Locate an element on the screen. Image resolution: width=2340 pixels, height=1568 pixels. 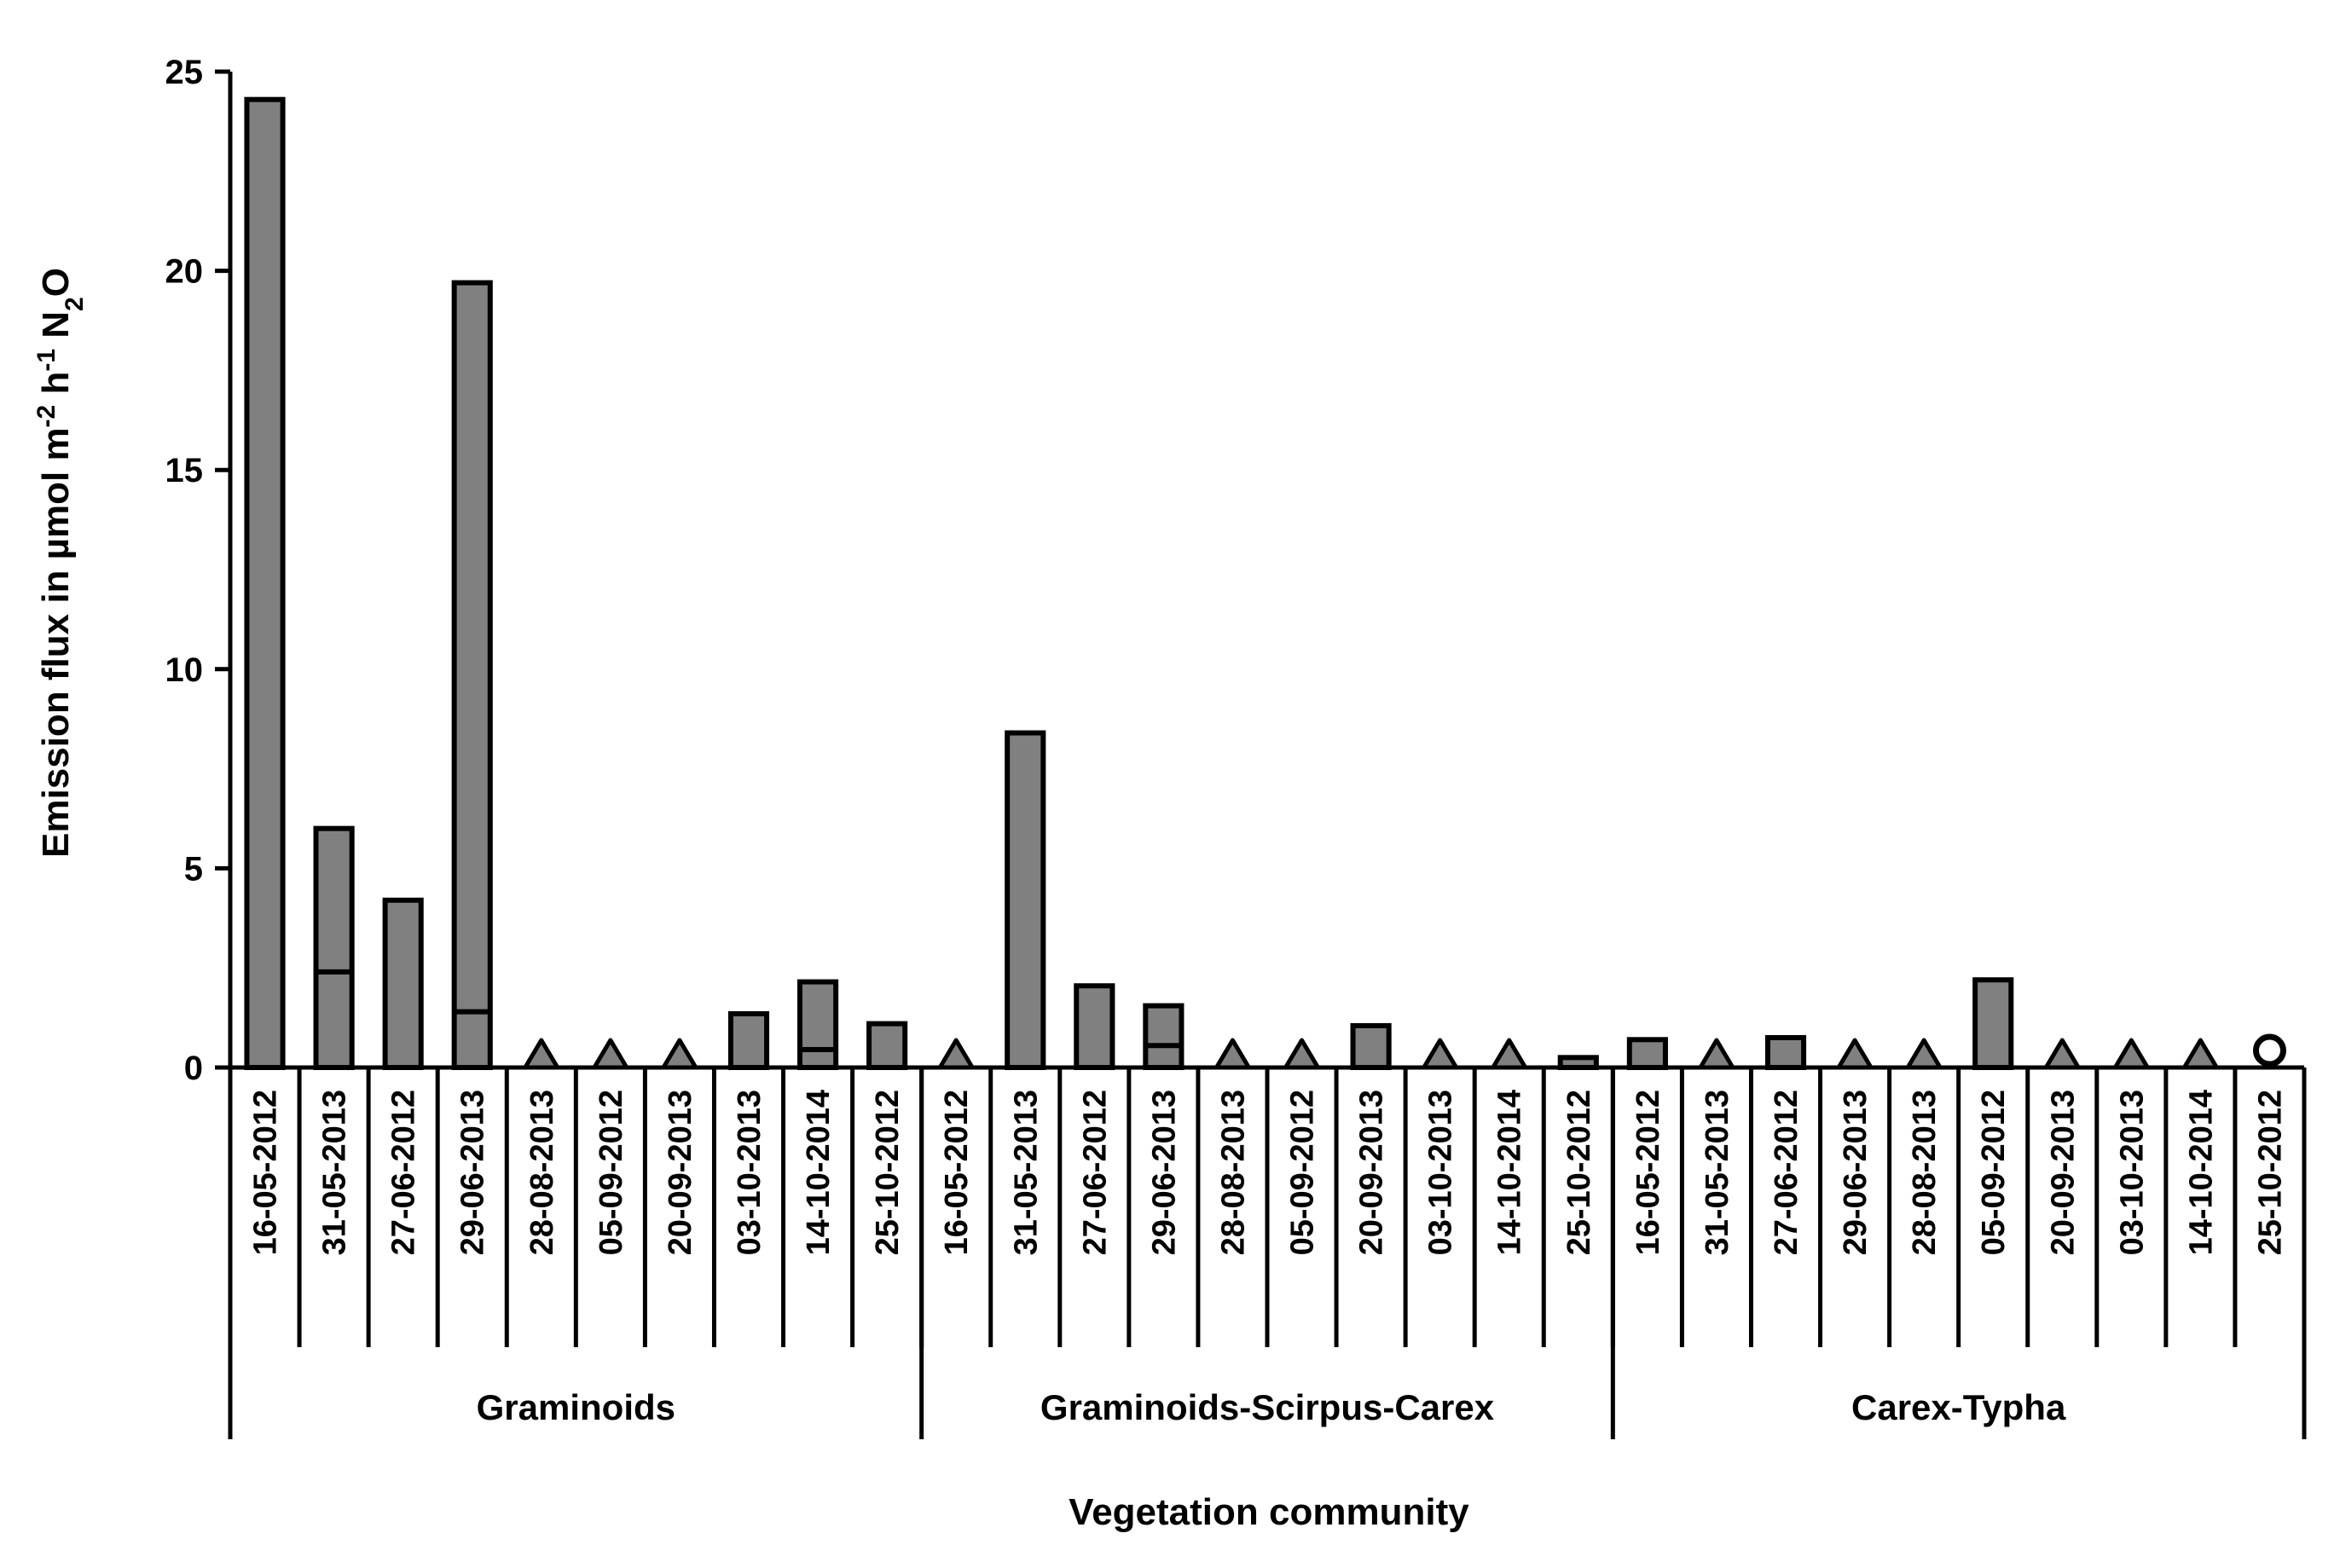
y-tick-label: 20 is located at coordinates (185, 272).